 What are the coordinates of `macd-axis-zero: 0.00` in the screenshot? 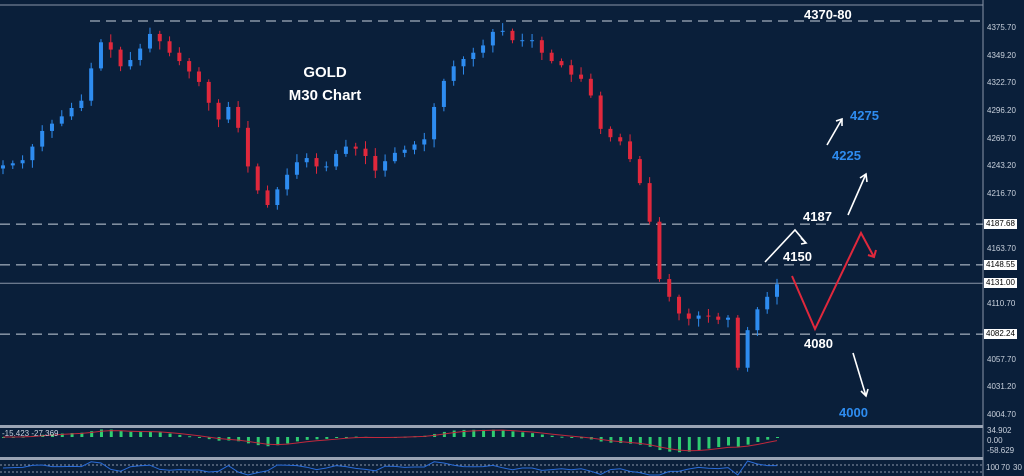 It's located at (995, 440).